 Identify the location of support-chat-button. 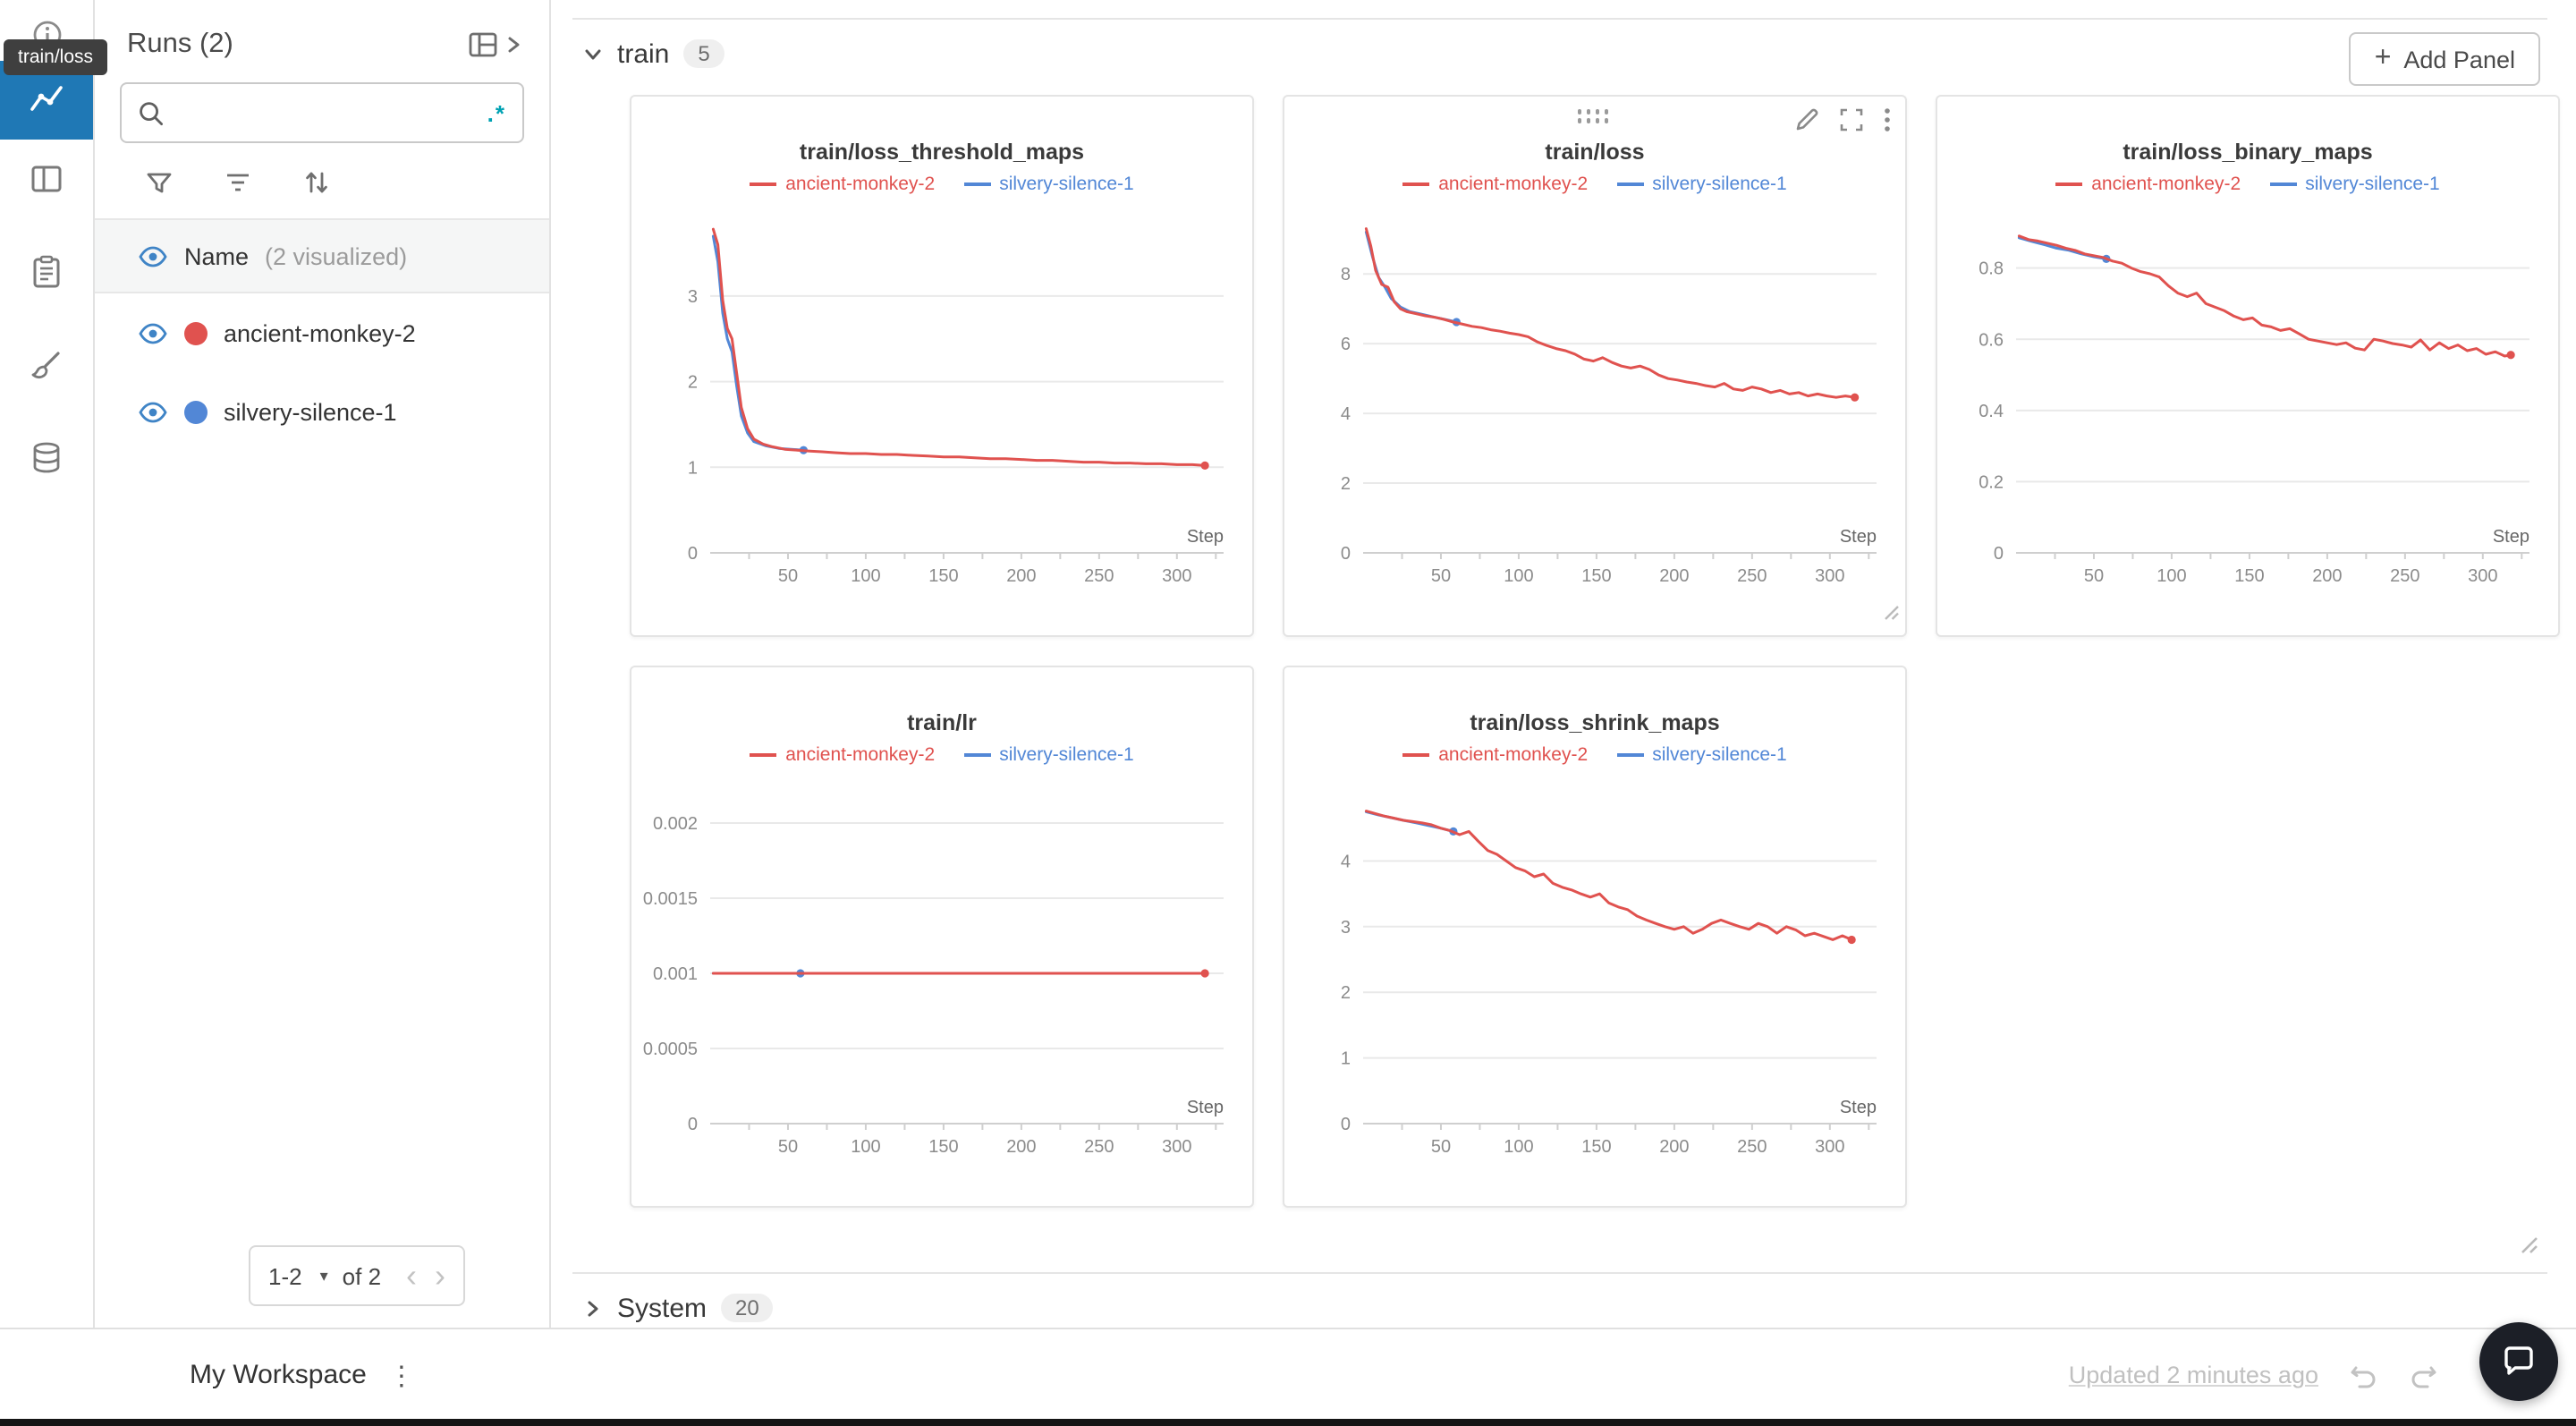
(2518, 1362).